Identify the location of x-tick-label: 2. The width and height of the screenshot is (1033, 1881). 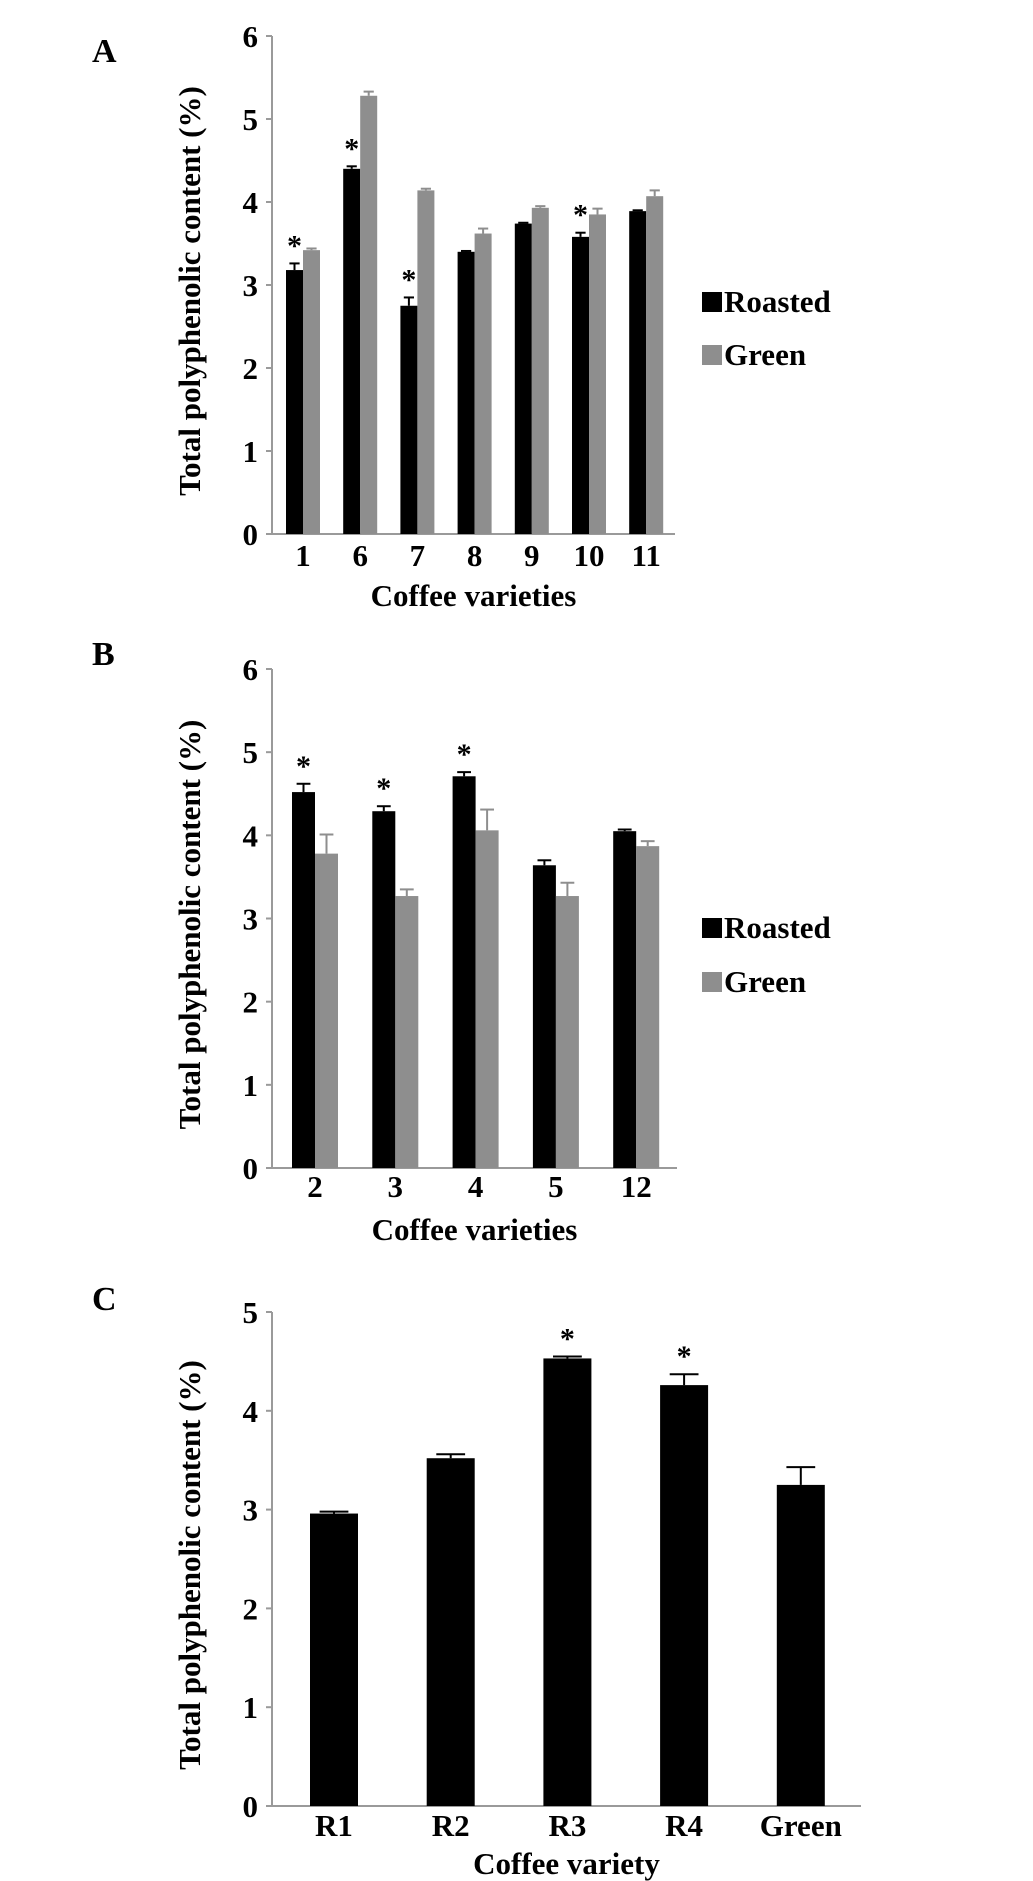
(315, 1186).